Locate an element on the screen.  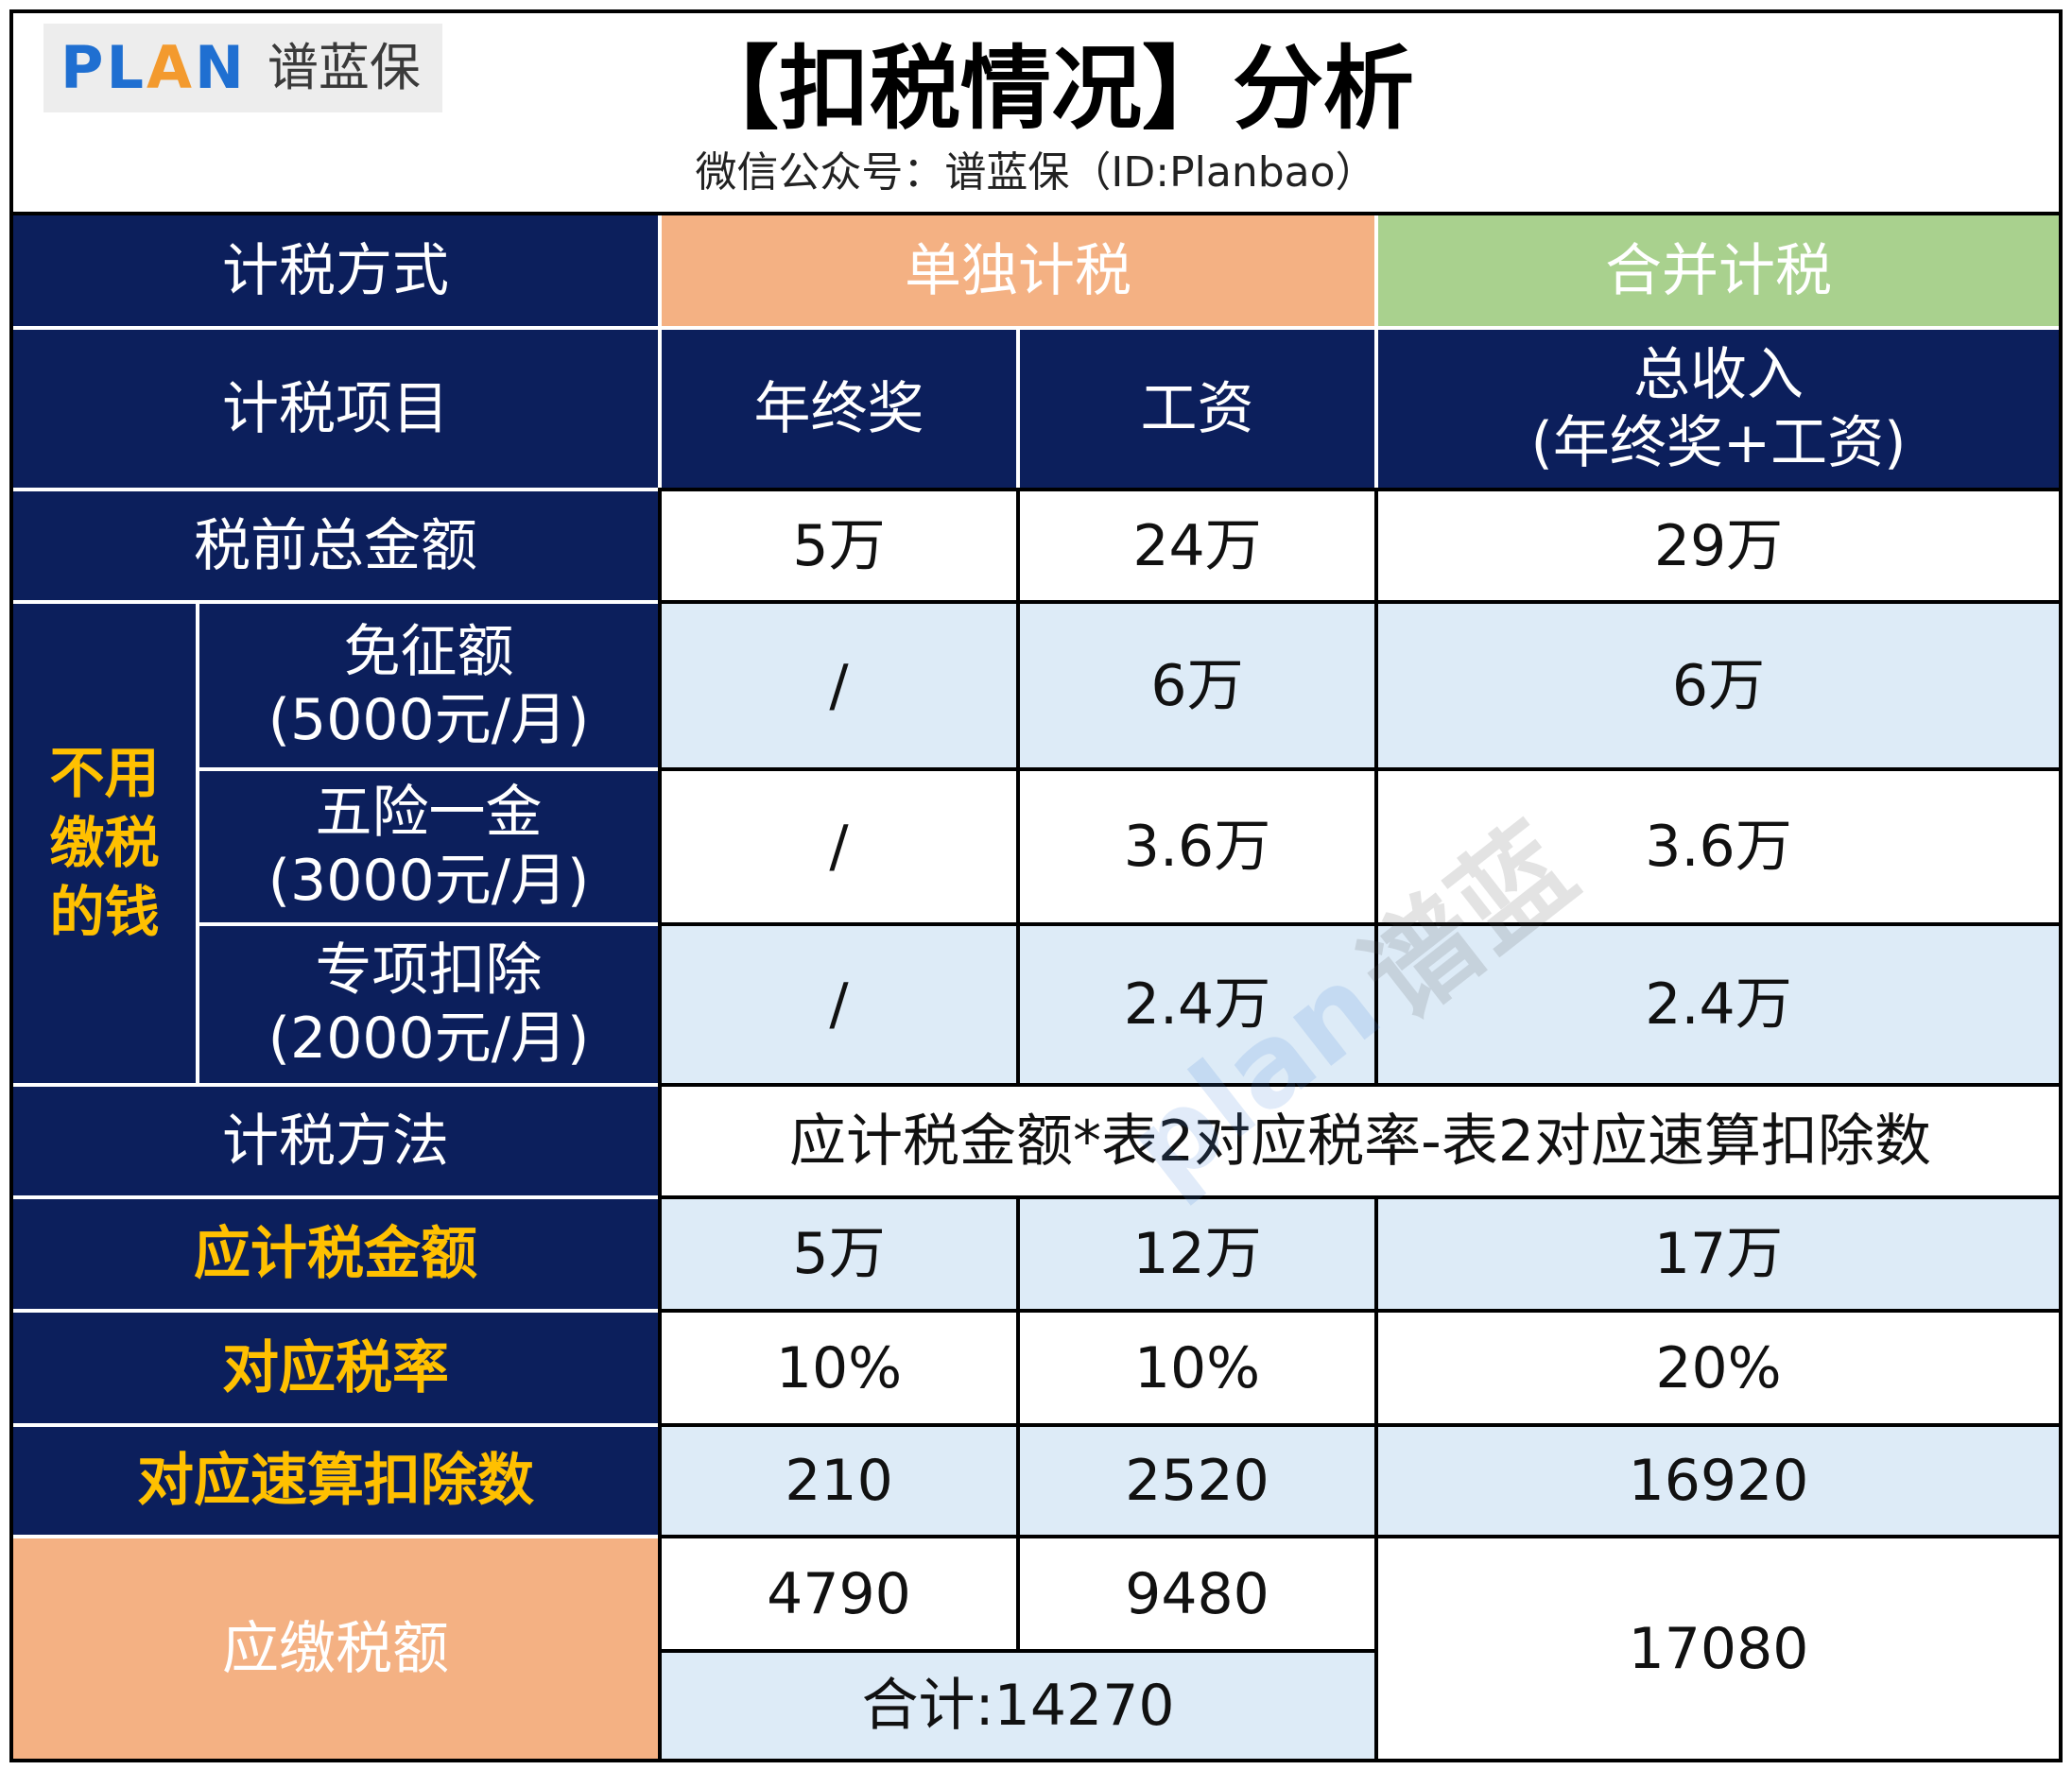
cell-payable-total: 17080 is located at coordinates (1719, 1648).